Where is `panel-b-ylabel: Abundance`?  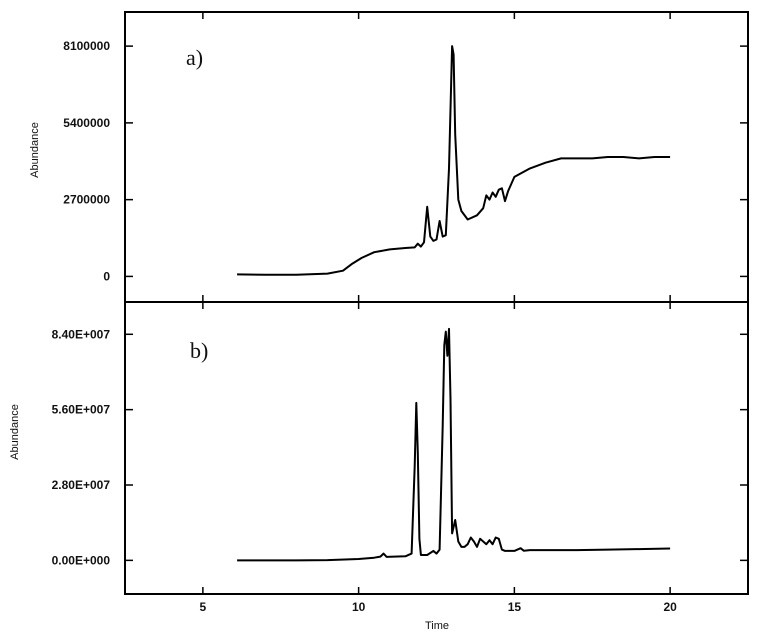 panel-b-ylabel: Abundance is located at coordinates (15, 432).